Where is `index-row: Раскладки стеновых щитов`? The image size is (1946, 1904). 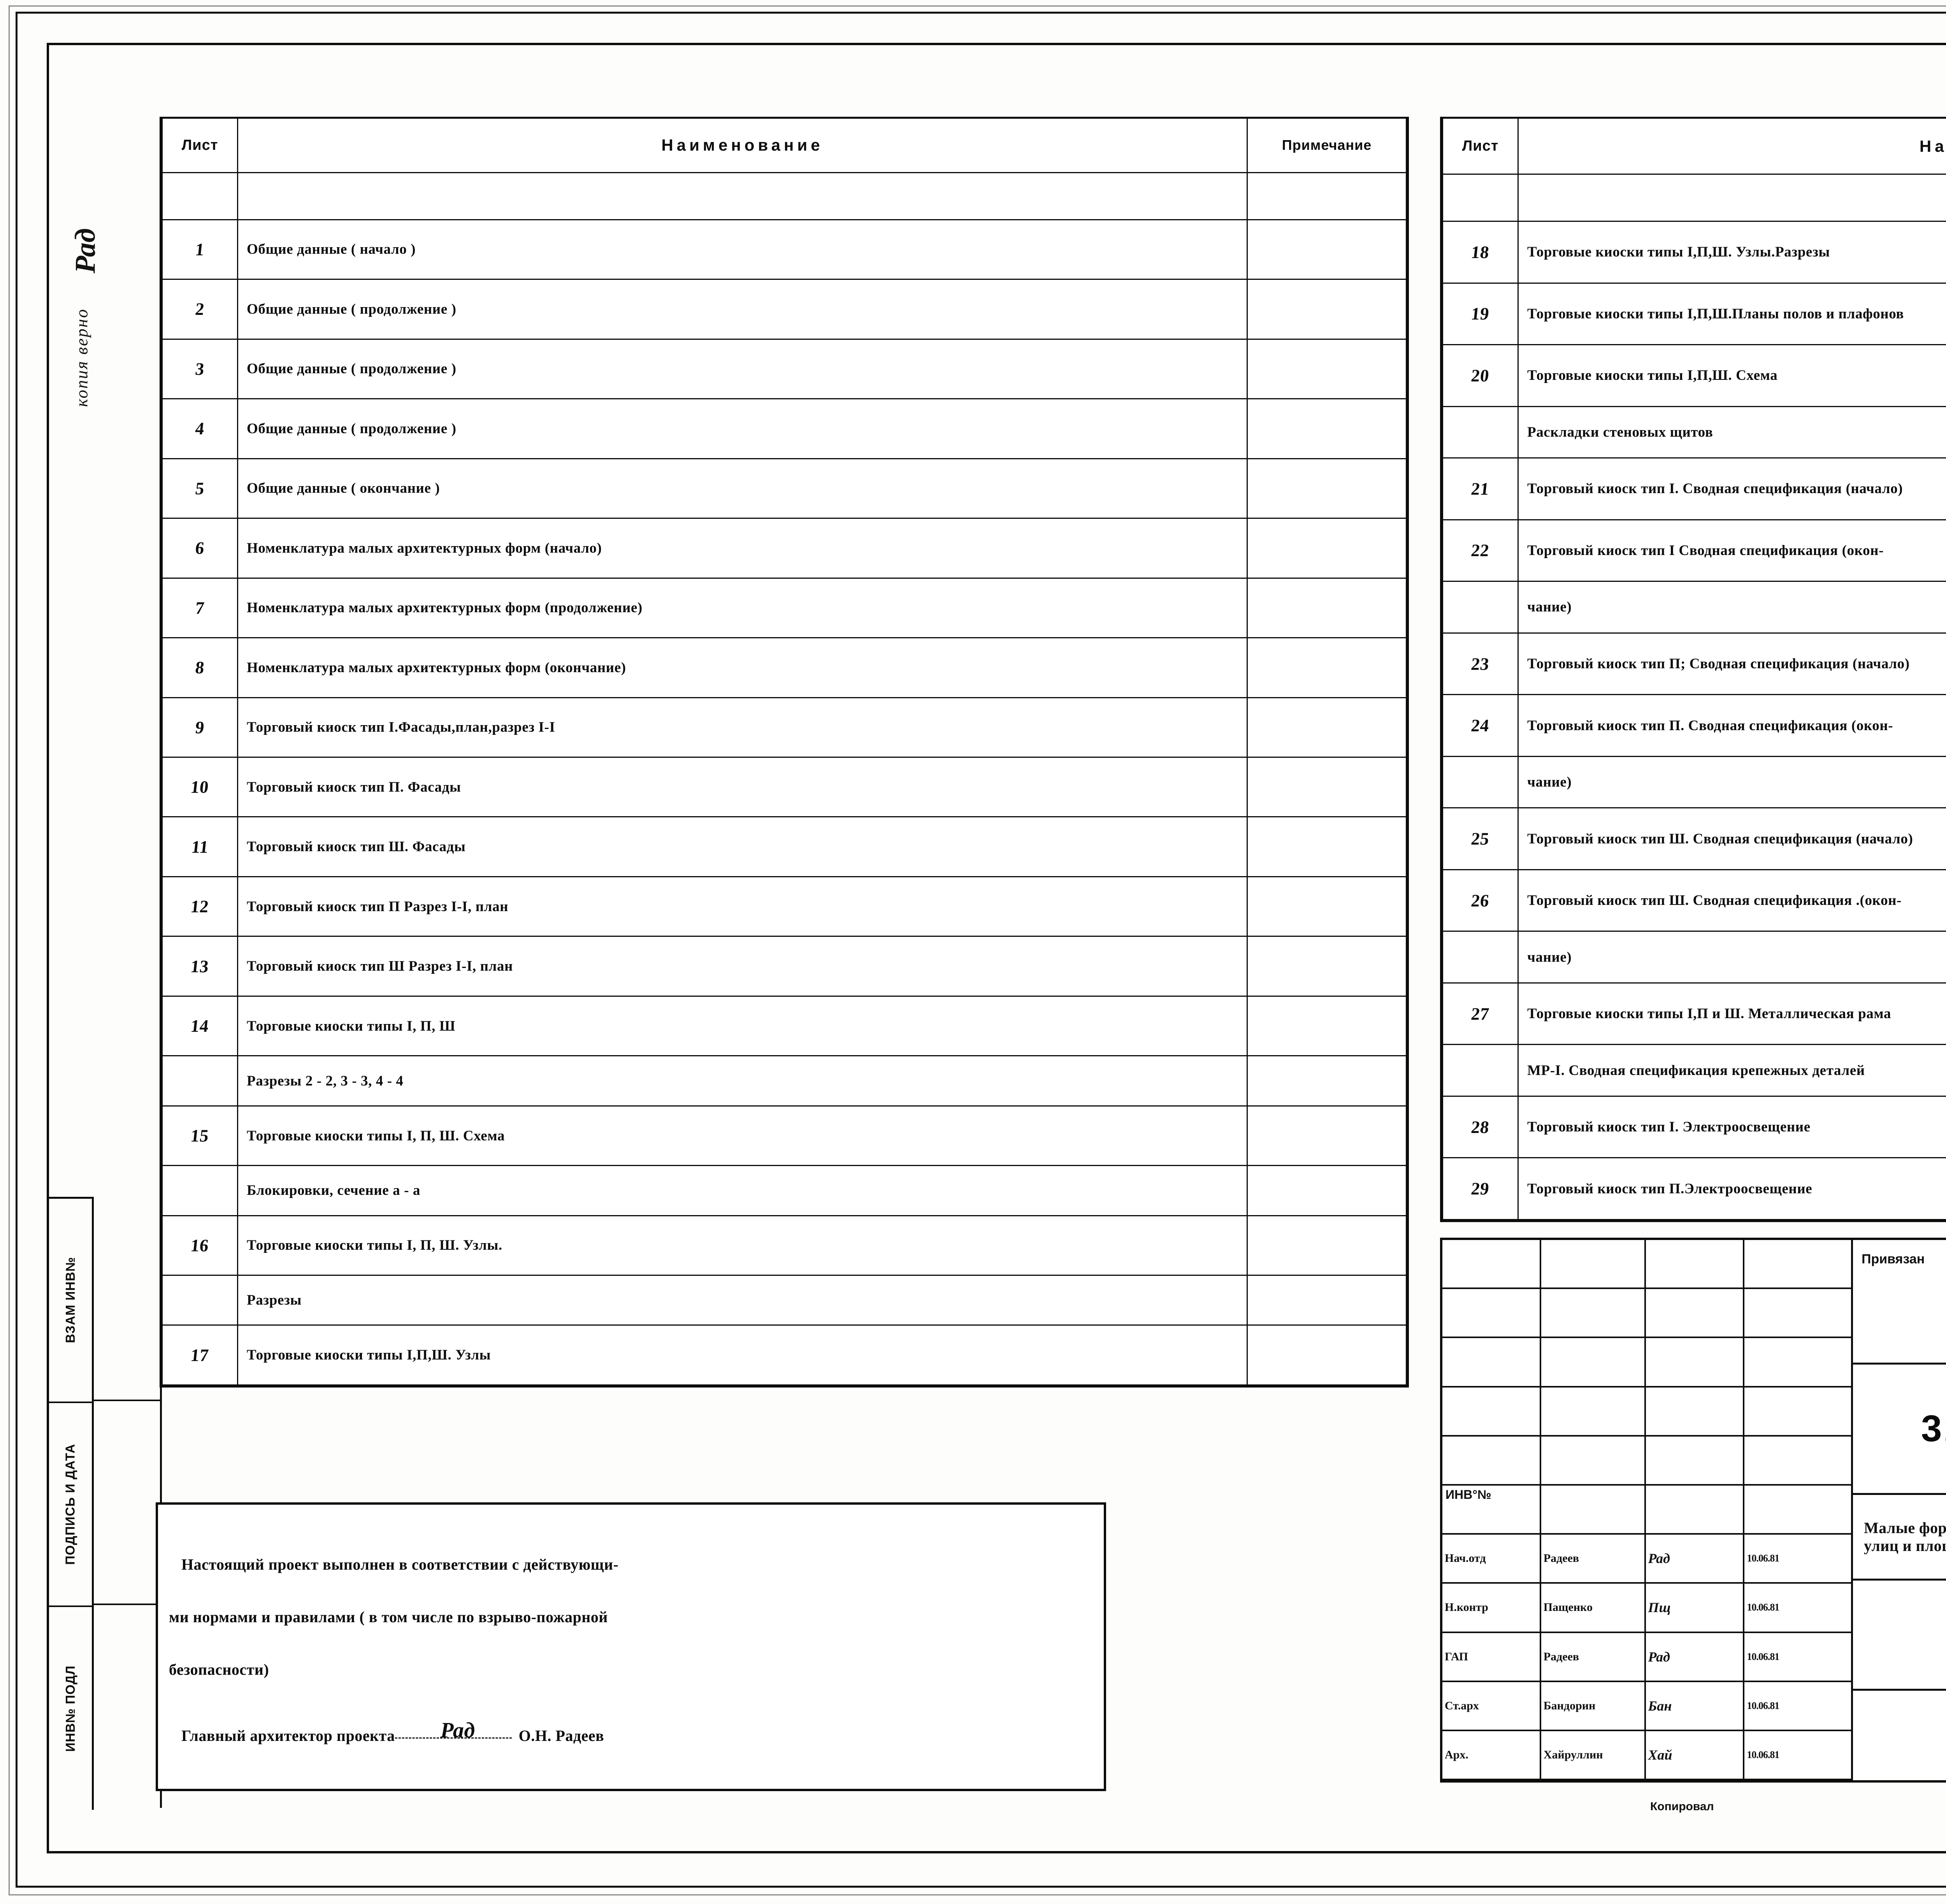 index-row: Раскладки стеновых щитов is located at coordinates (1694, 433).